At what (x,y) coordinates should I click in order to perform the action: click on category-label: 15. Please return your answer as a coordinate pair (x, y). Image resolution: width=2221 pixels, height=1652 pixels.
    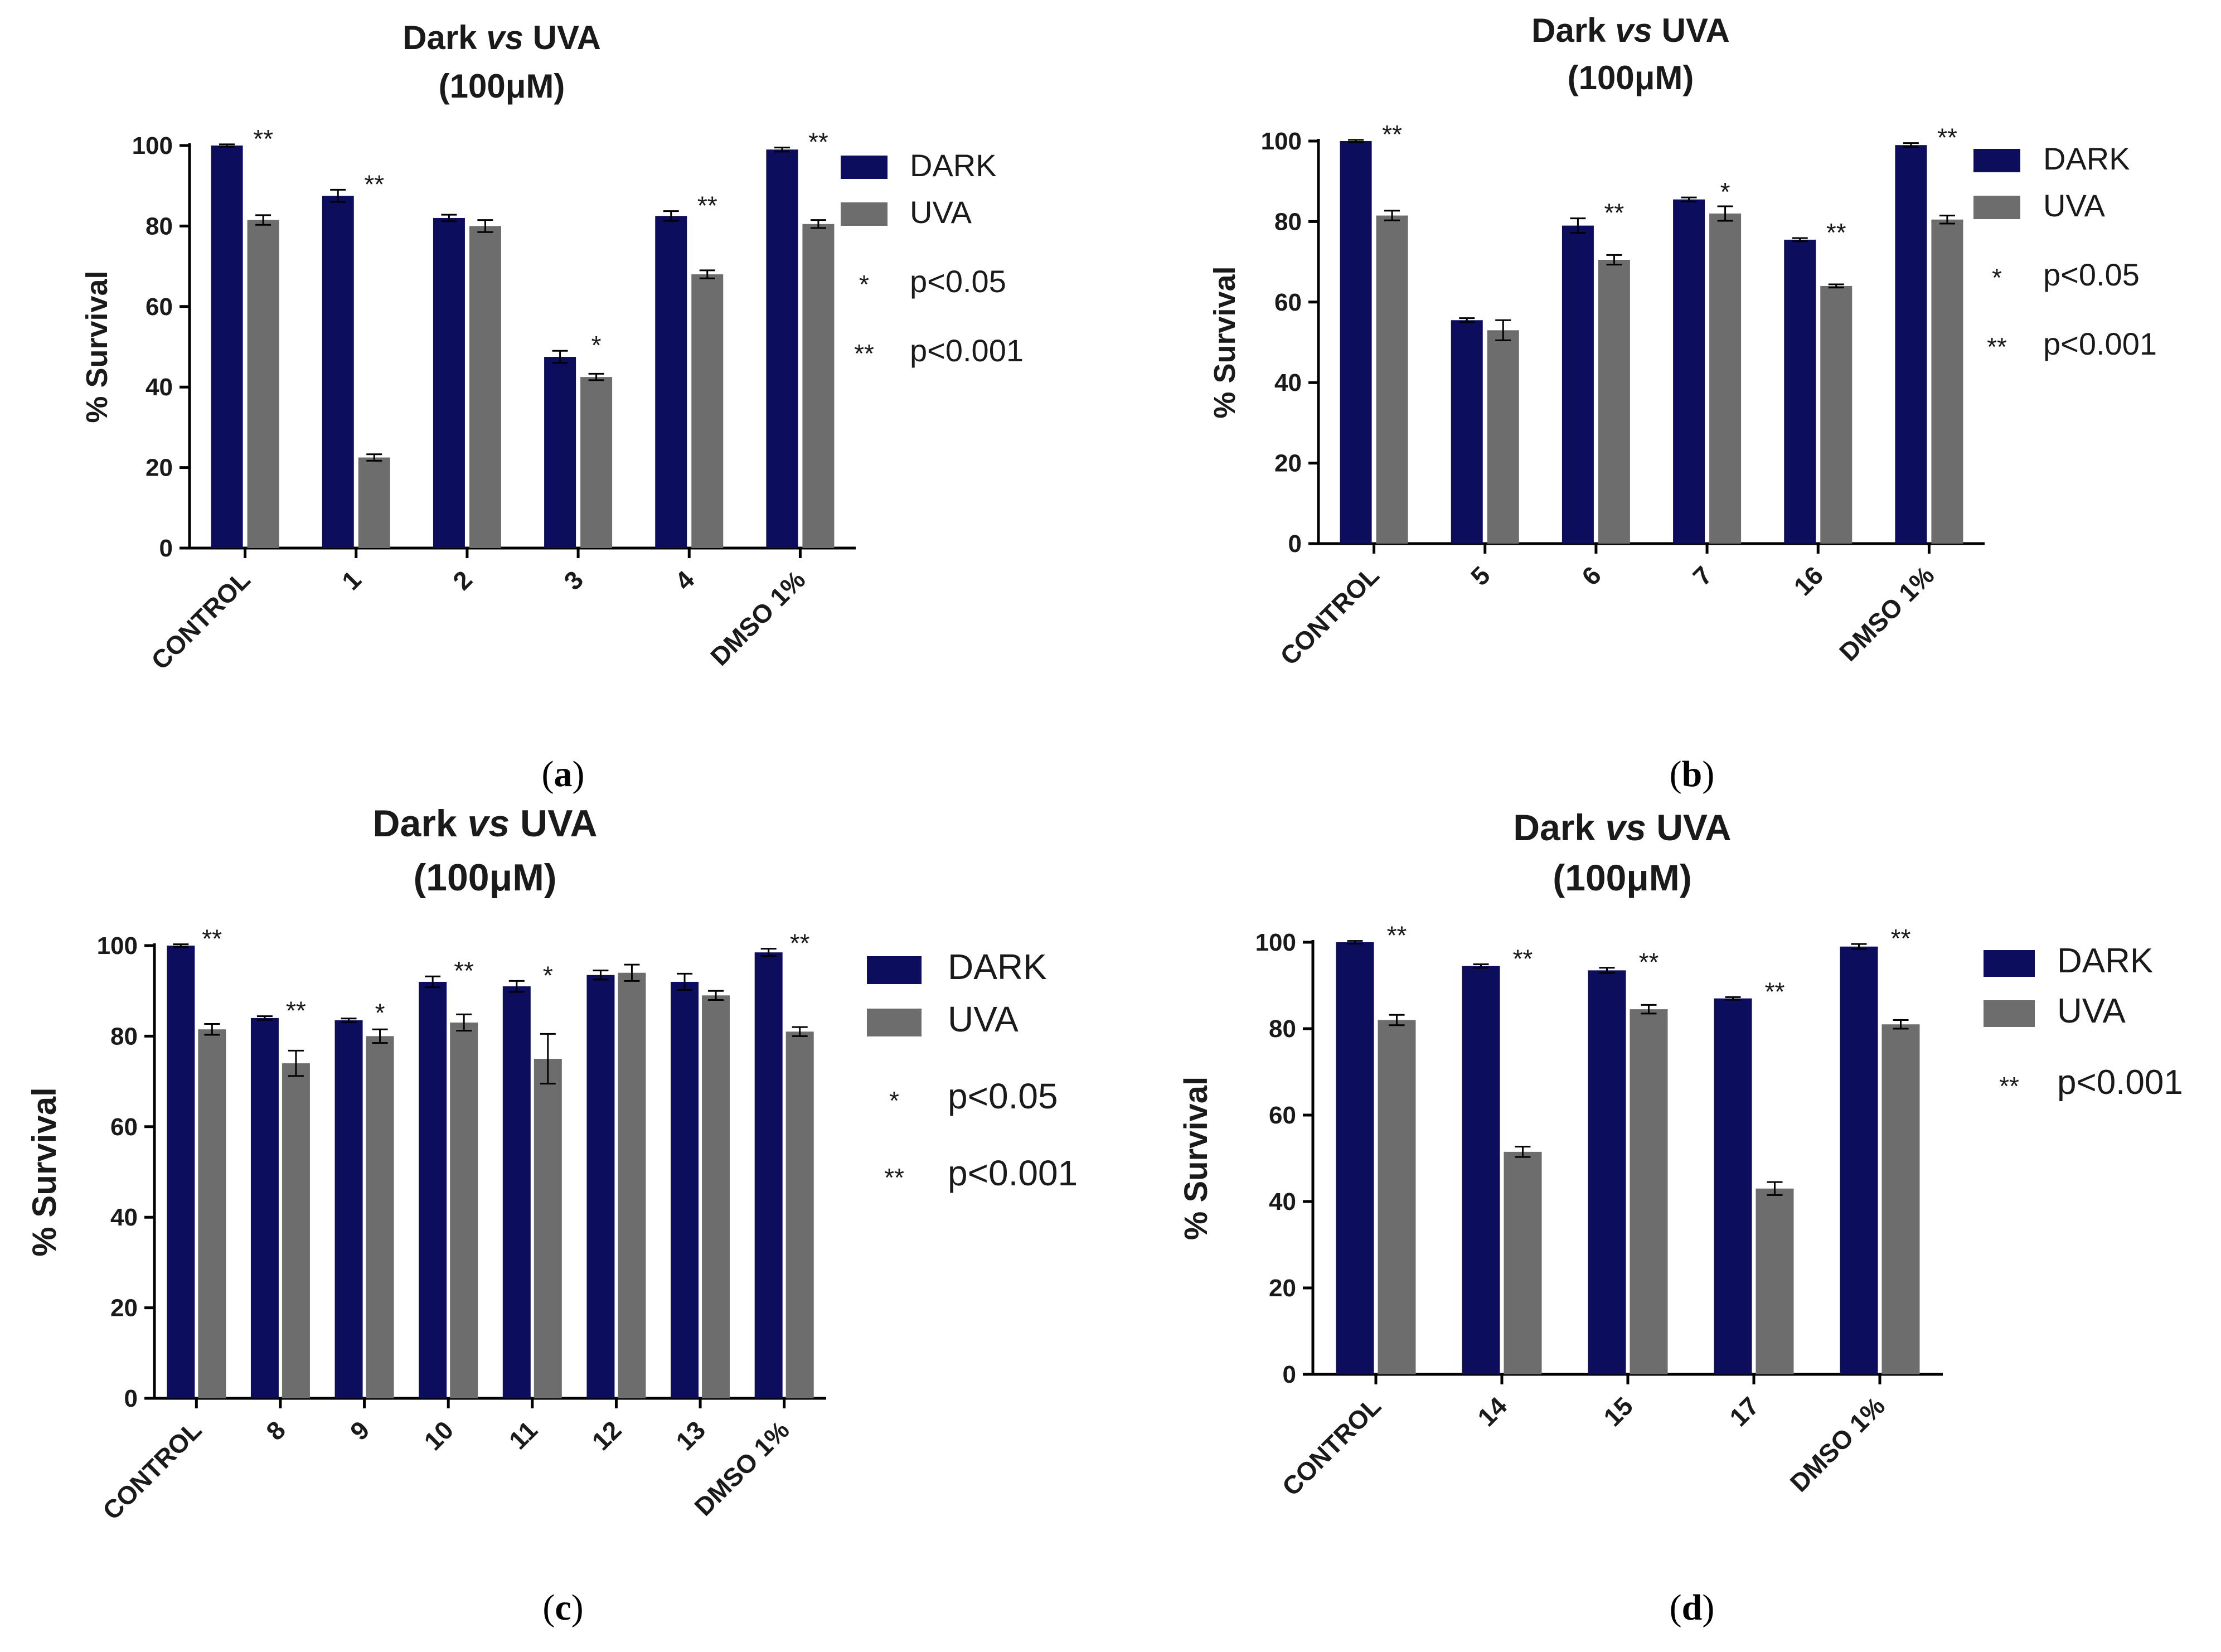
    Looking at the image, I should click on (1618, 1411).